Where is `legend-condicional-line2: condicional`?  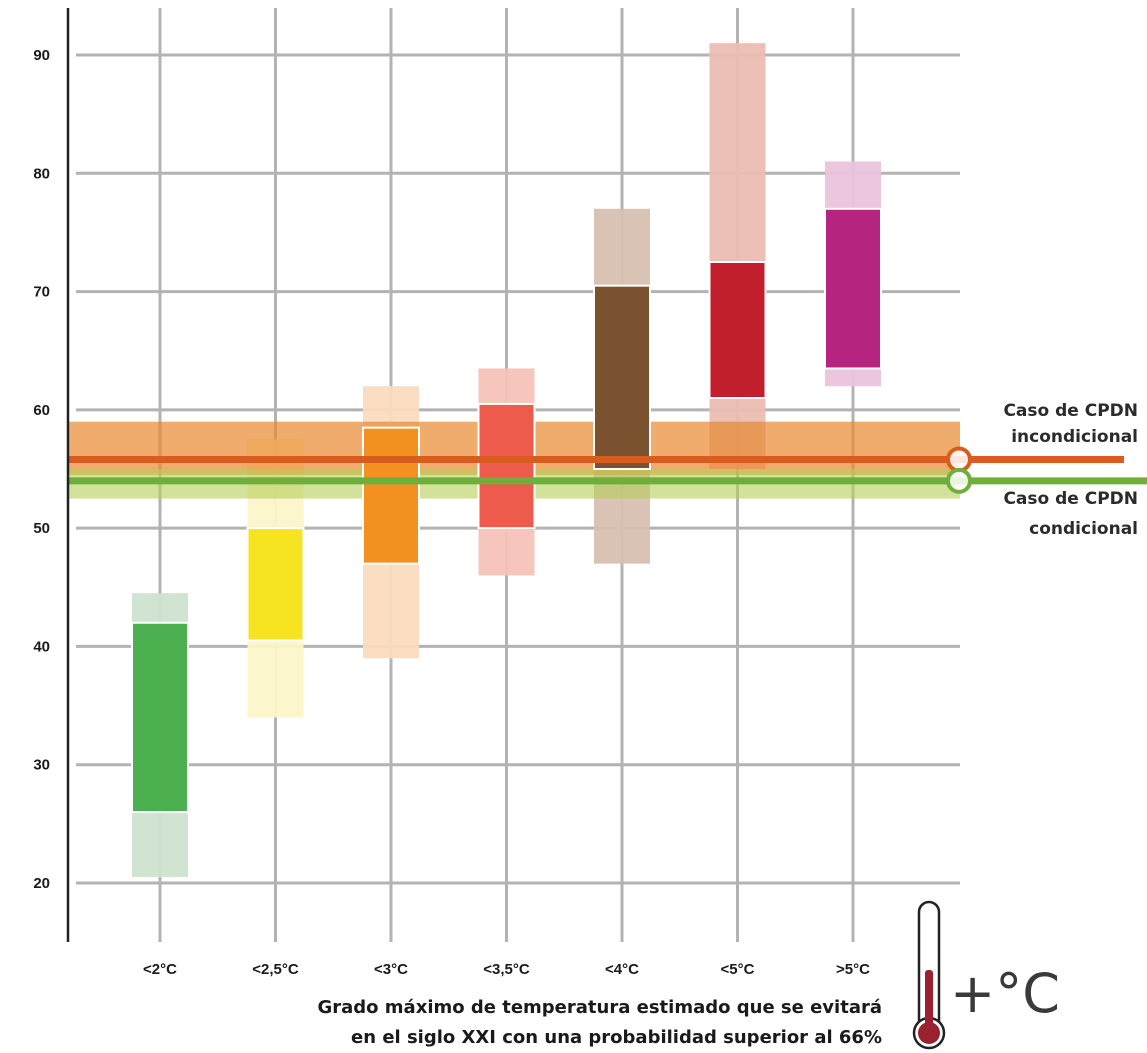 legend-condicional-line2: condicional is located at coordinates (1083, 529).